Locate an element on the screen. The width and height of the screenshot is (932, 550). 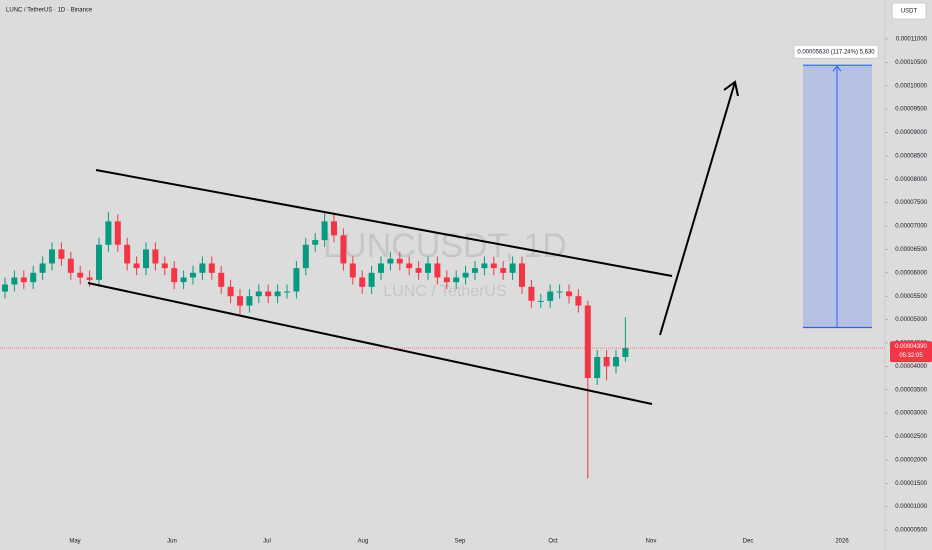
watermark-subtitle: LUNC / TetherUS is located at coordinates (444, 291).